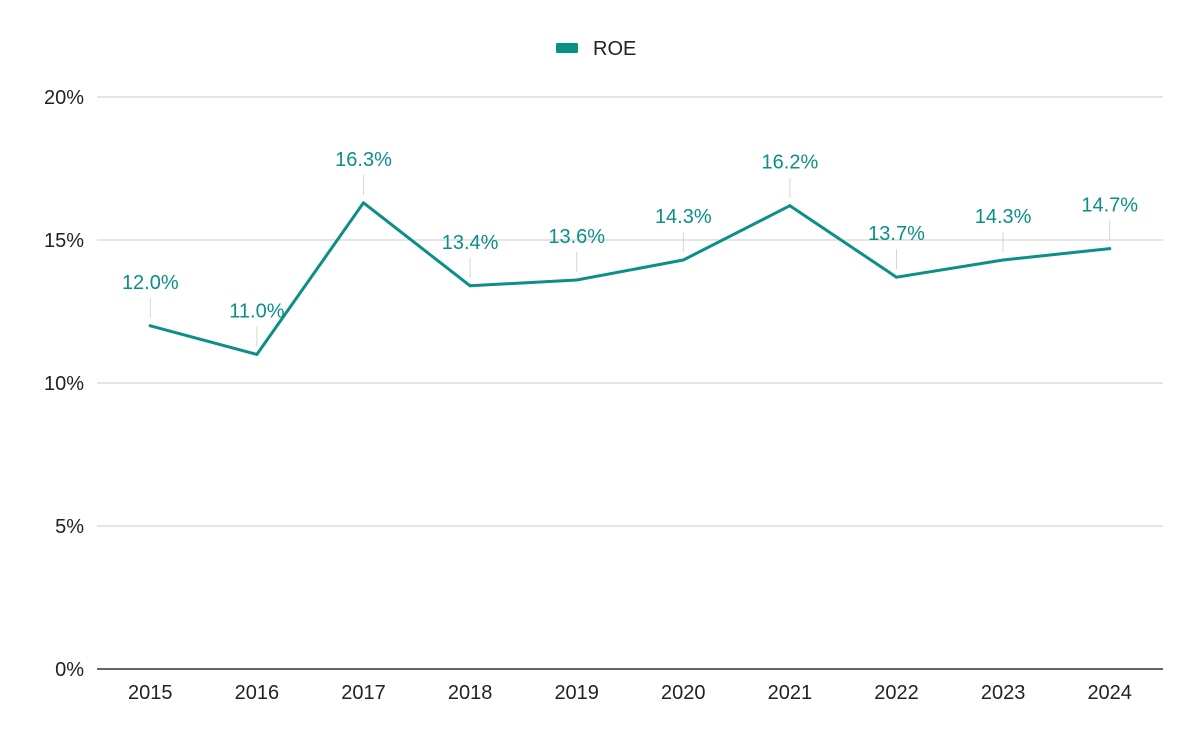 This screenshot has height=742, width=1200. Describe the element at coordinates (363, 693) in the screenshot. I see `x-tick-label-2017: 2017` at that location.